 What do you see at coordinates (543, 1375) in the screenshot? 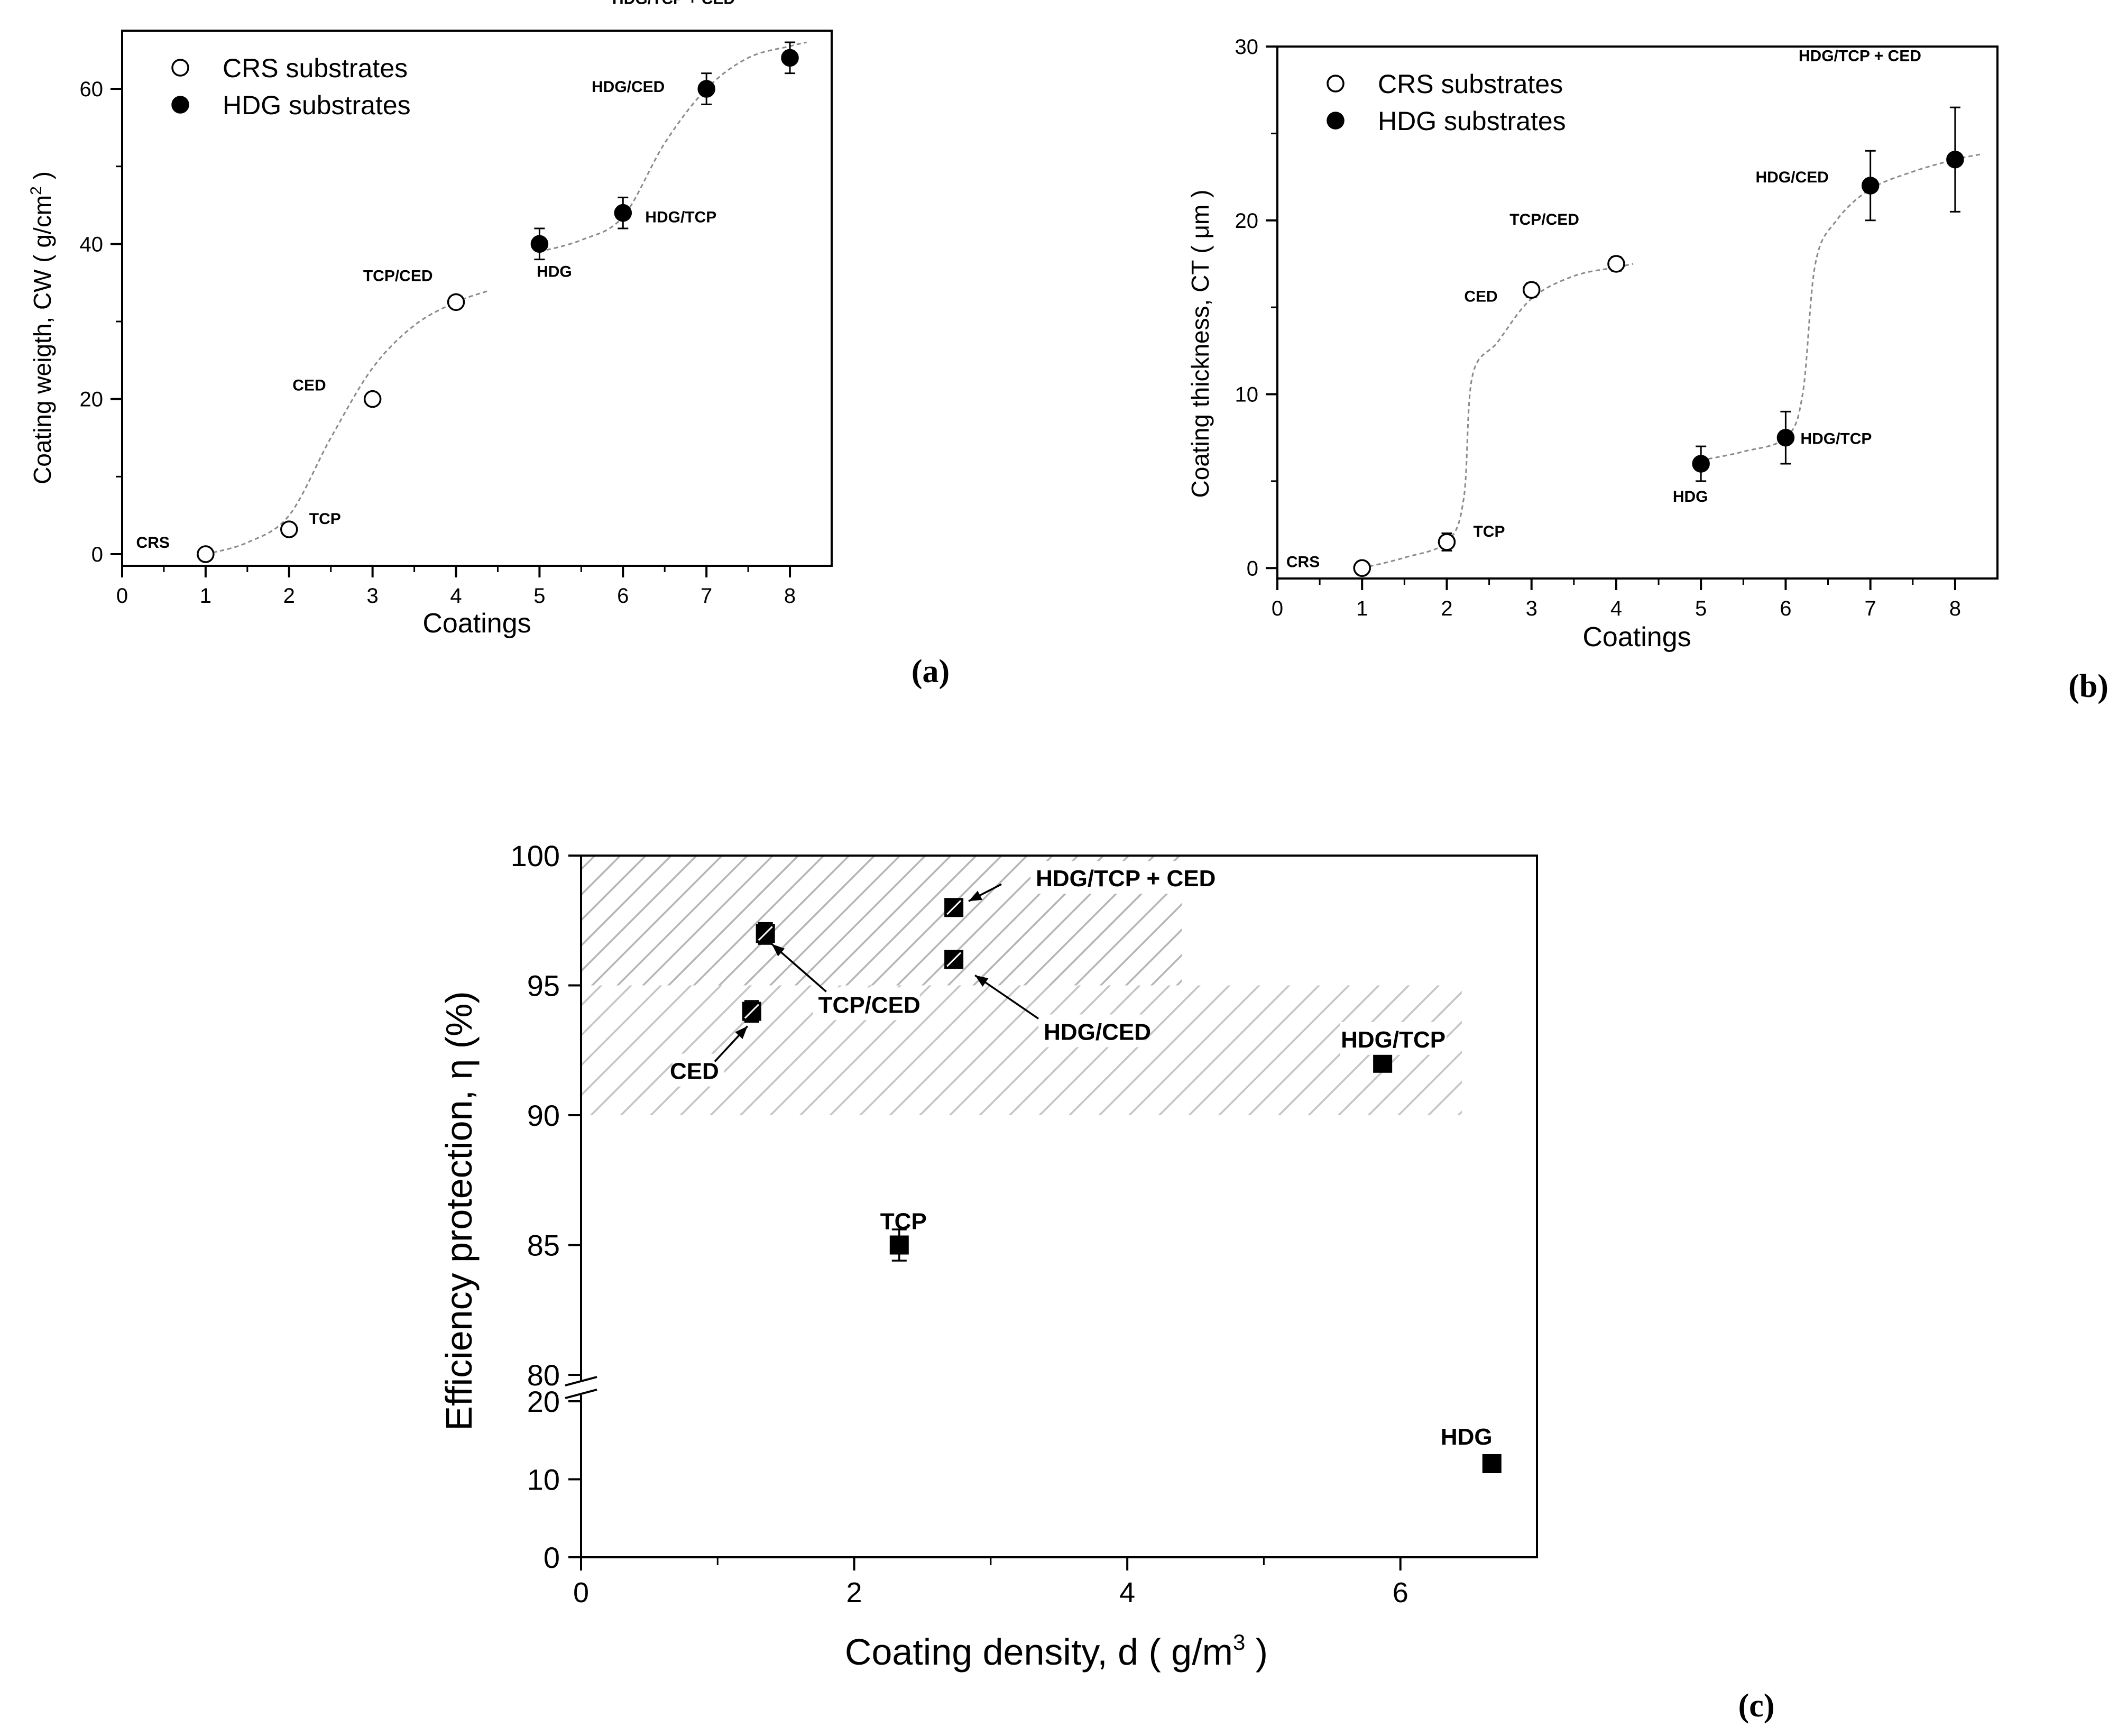
I see `y-tick-label: 80` at bounding box center [543, 1375].